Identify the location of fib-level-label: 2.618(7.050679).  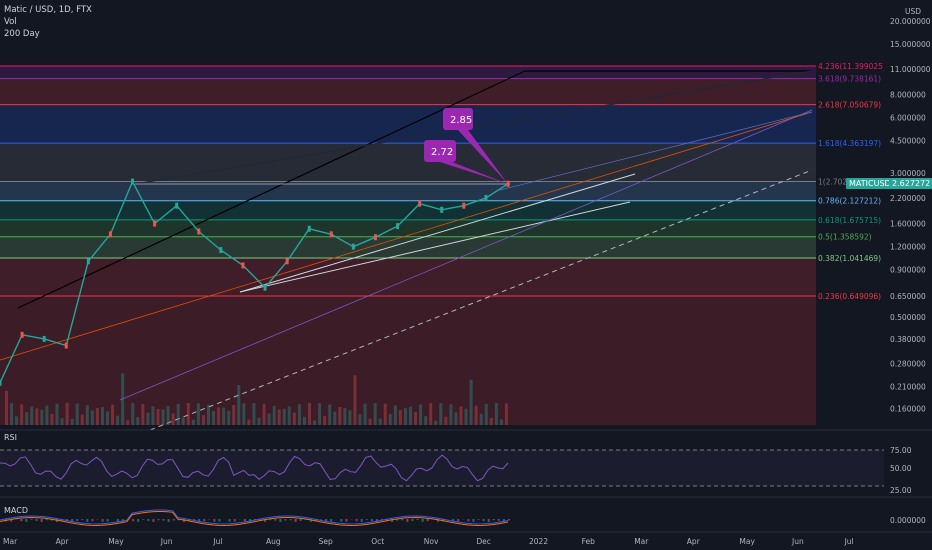
(849, 105).